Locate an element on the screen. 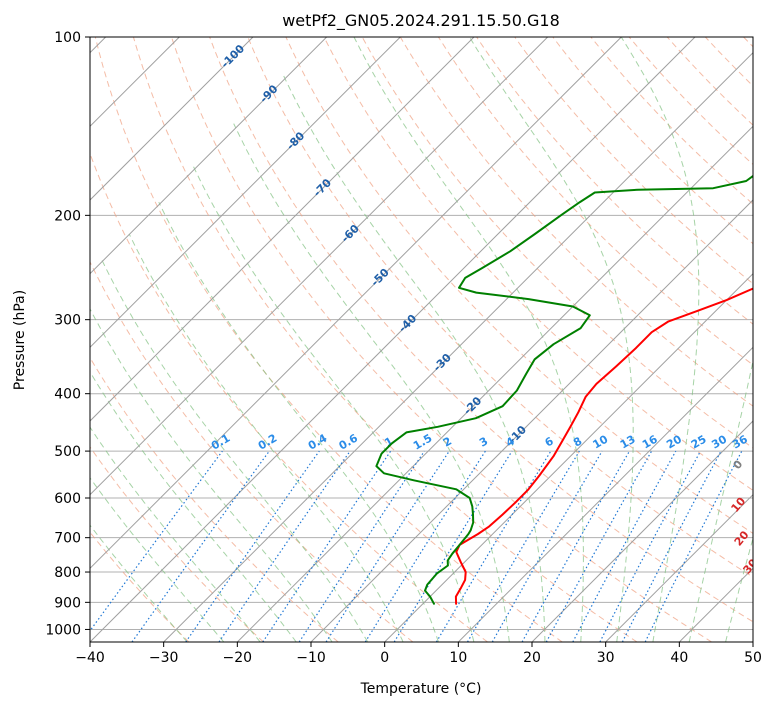 The height and width of the screenshot is (708, 775). x-tick-label: 20 is located at coordinates (532, 658).